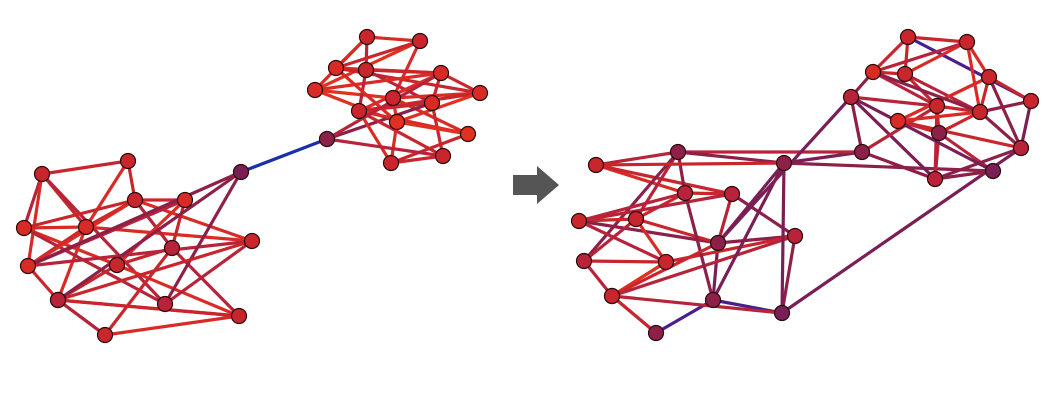  I want to click on right-arrow-icon, so click(536, 185).